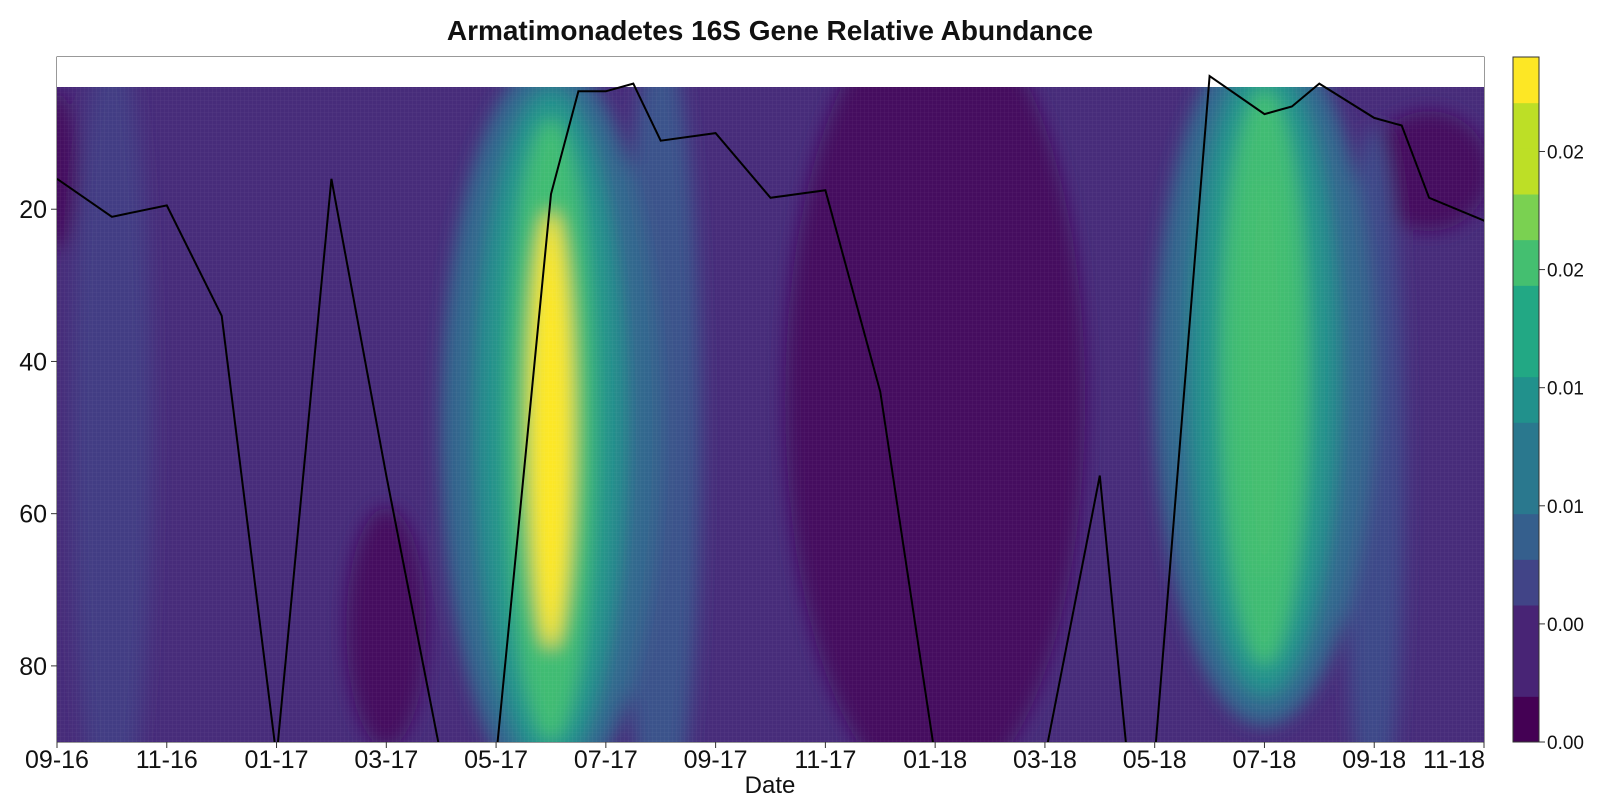 This screenshot has width=1600, height=800. Describe the element at coordinates (496, 760) in the screenshot. I see `x-tick-label: 05-17` at that location.